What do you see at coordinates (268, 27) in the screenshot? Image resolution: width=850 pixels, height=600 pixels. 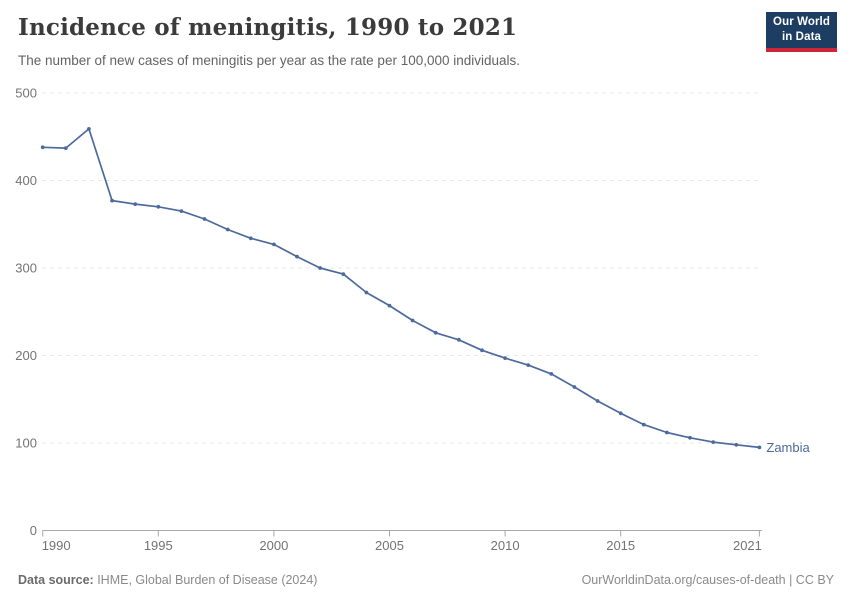 I see `page-title: Incidence of meningitis, 1990 to 2021` at bounding box center [268, 27].